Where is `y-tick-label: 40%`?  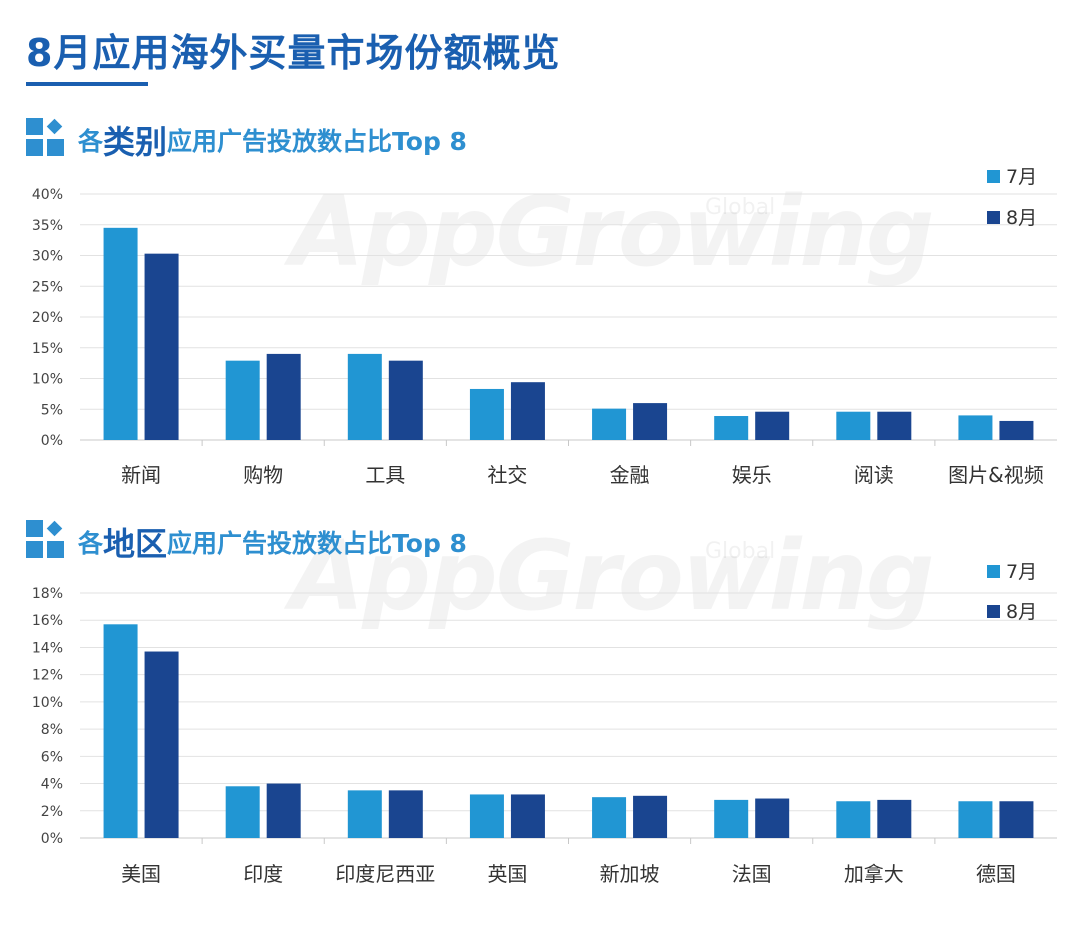 y-tick-label: 40% is located at coordinates (47, 195).